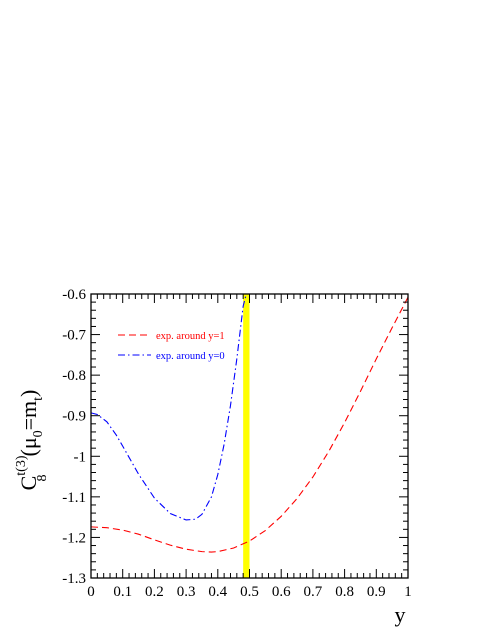 This screenshot has width=491, height=635. What do you see at coordinates (28, 483) in the screenshot?
I see `y-label-base: C` at bounding box center [28, 483].